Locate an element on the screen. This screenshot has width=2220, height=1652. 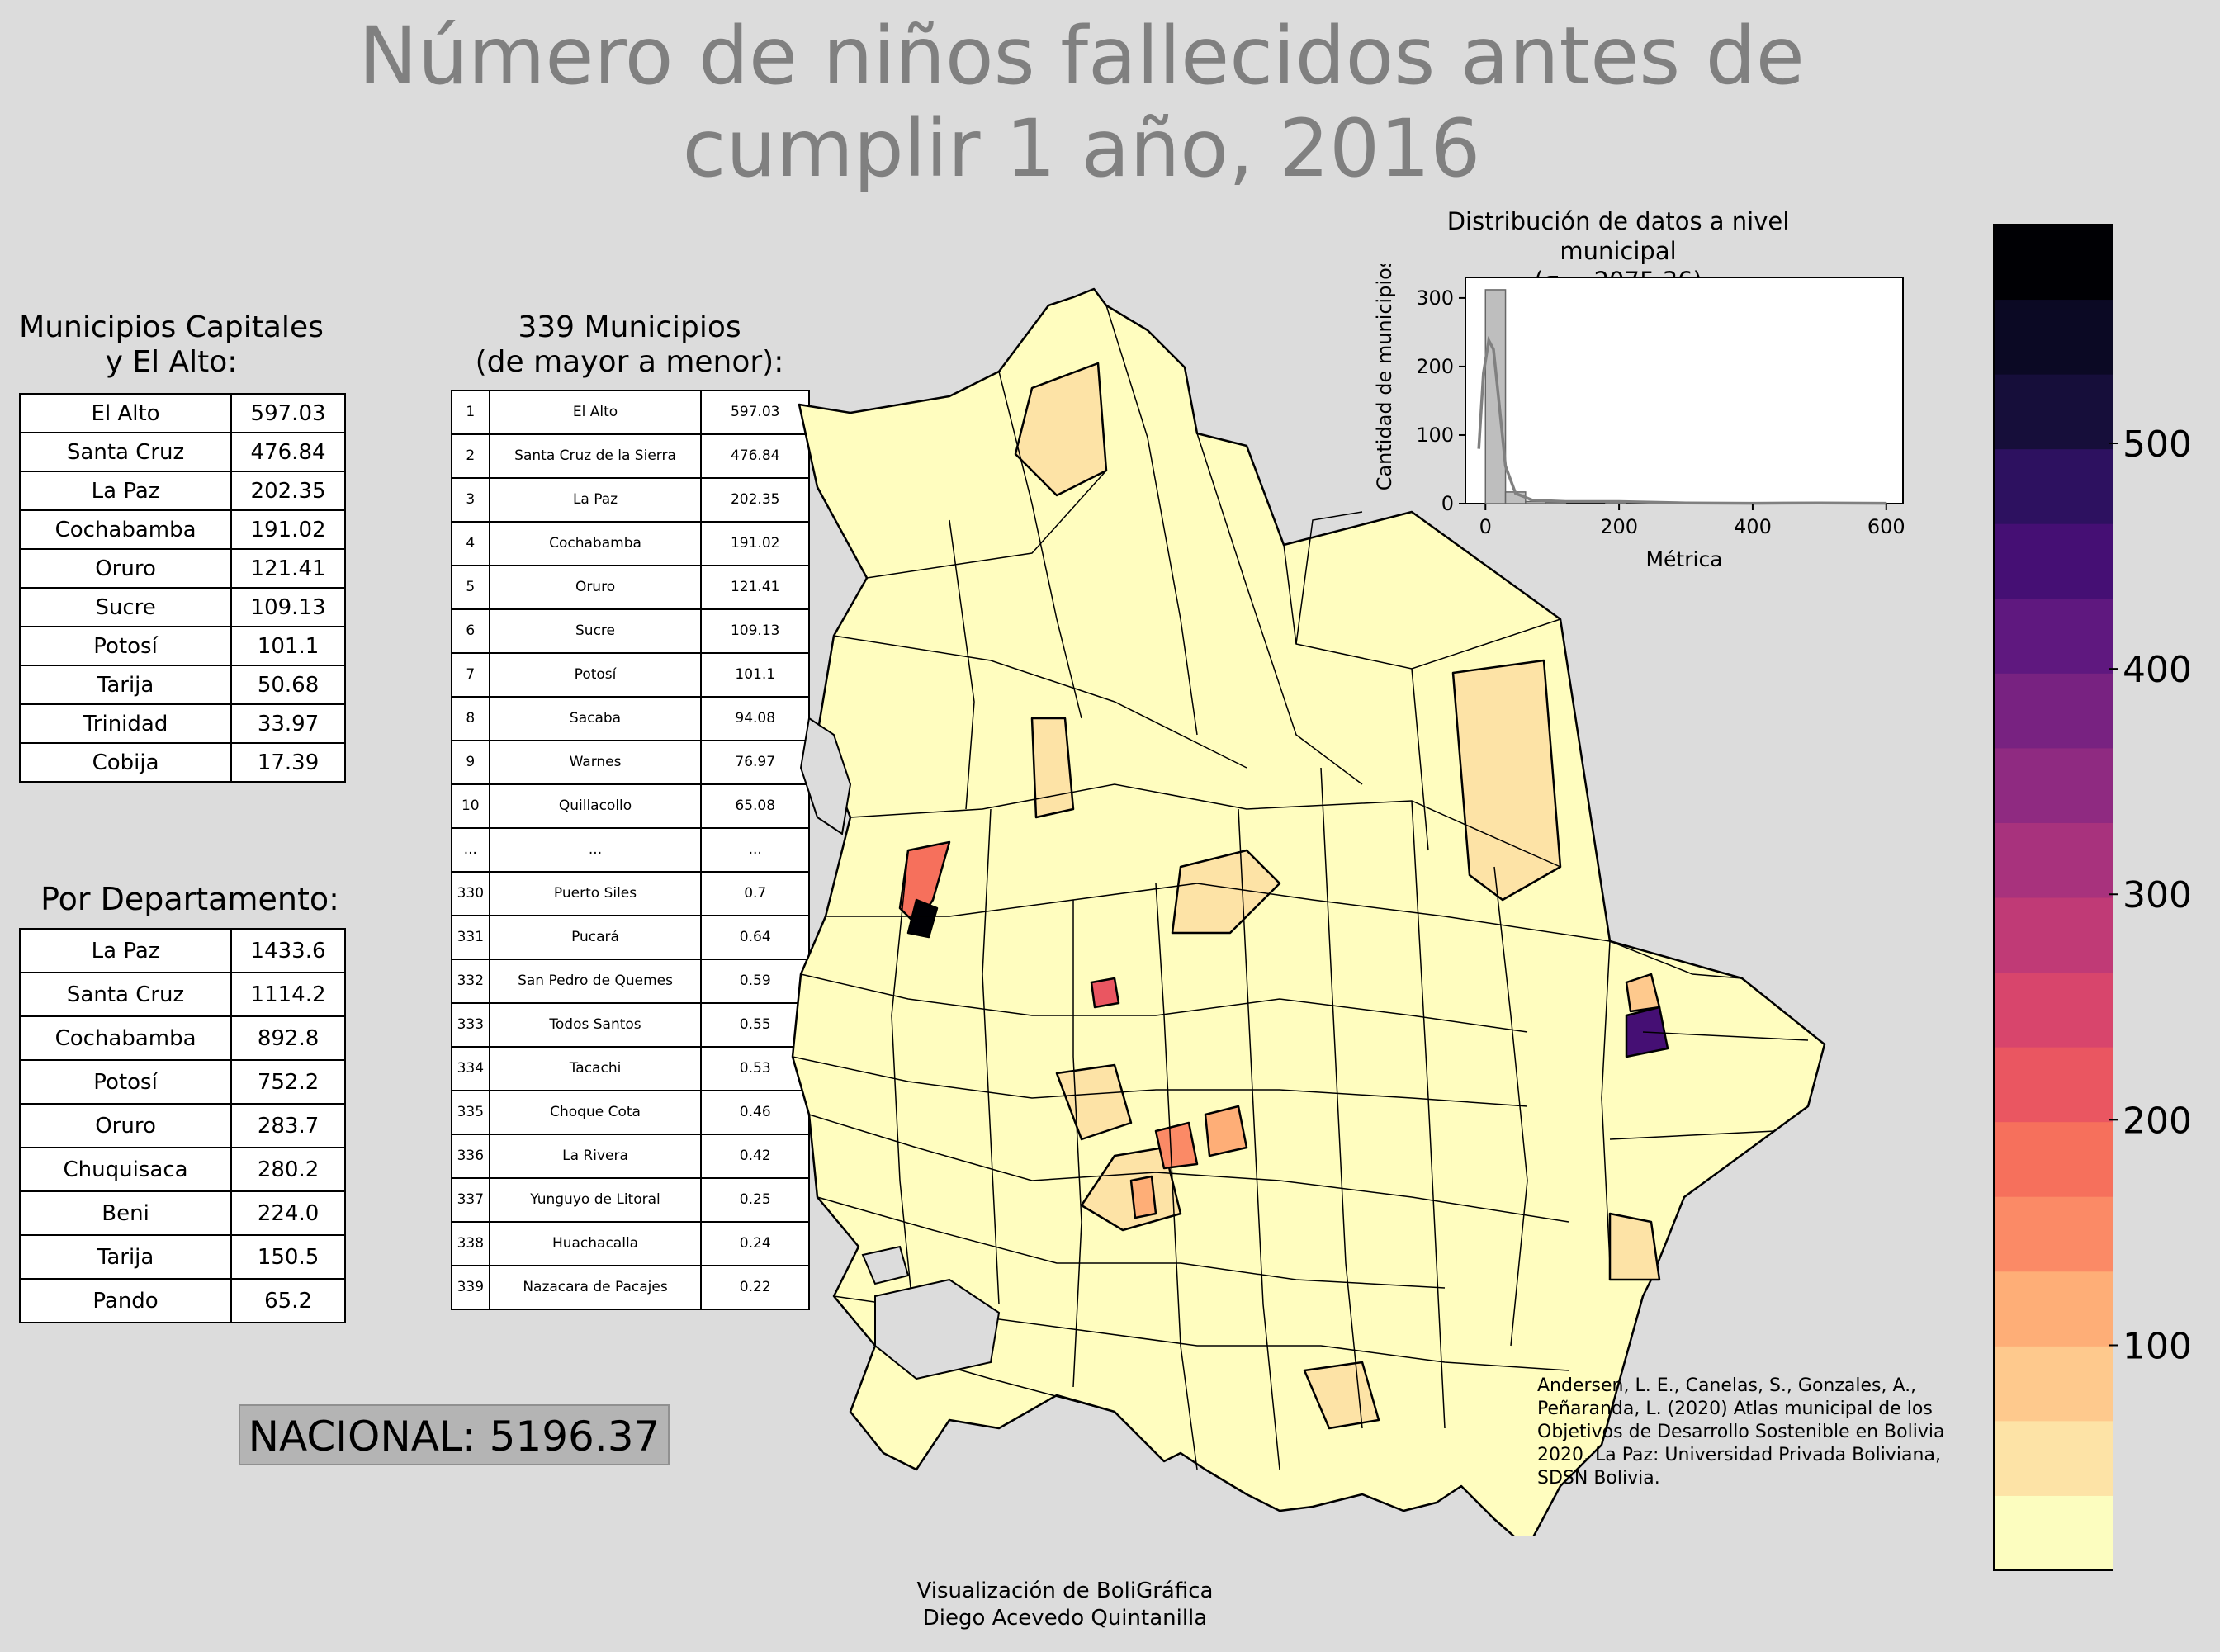
table-cell-name: El Alto is located at coordinates (595, 412).